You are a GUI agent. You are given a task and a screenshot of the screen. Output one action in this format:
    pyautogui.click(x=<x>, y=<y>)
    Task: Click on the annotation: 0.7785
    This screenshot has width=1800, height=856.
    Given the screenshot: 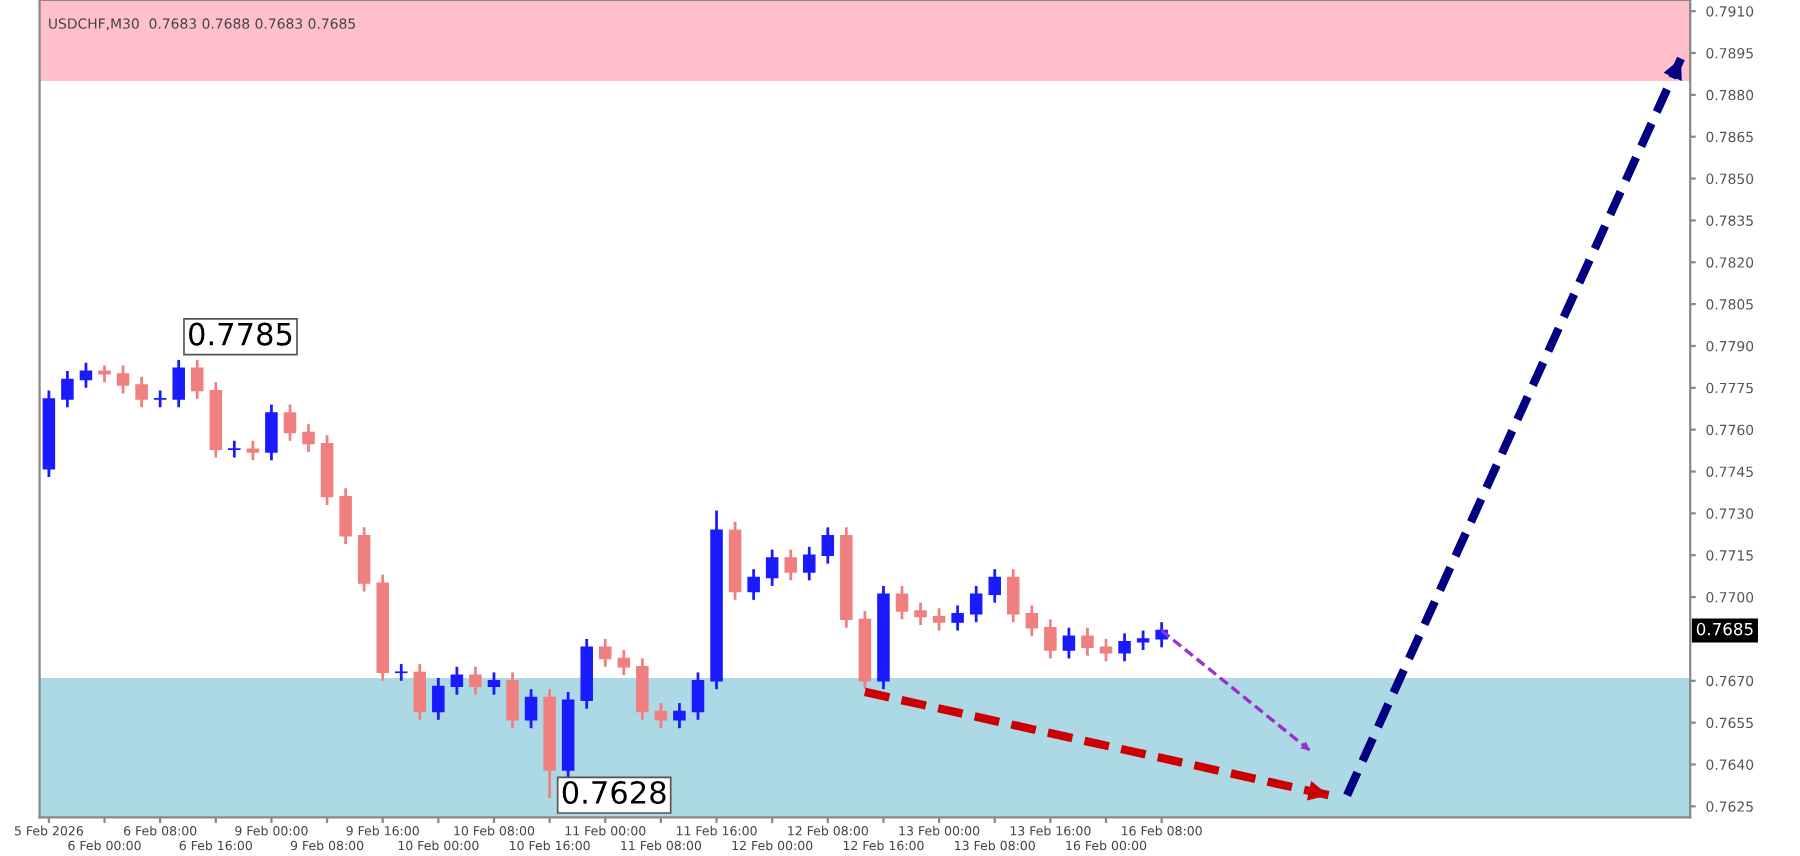 What is the action you would take?
    pyautogui.click(x=240, y=334)
    